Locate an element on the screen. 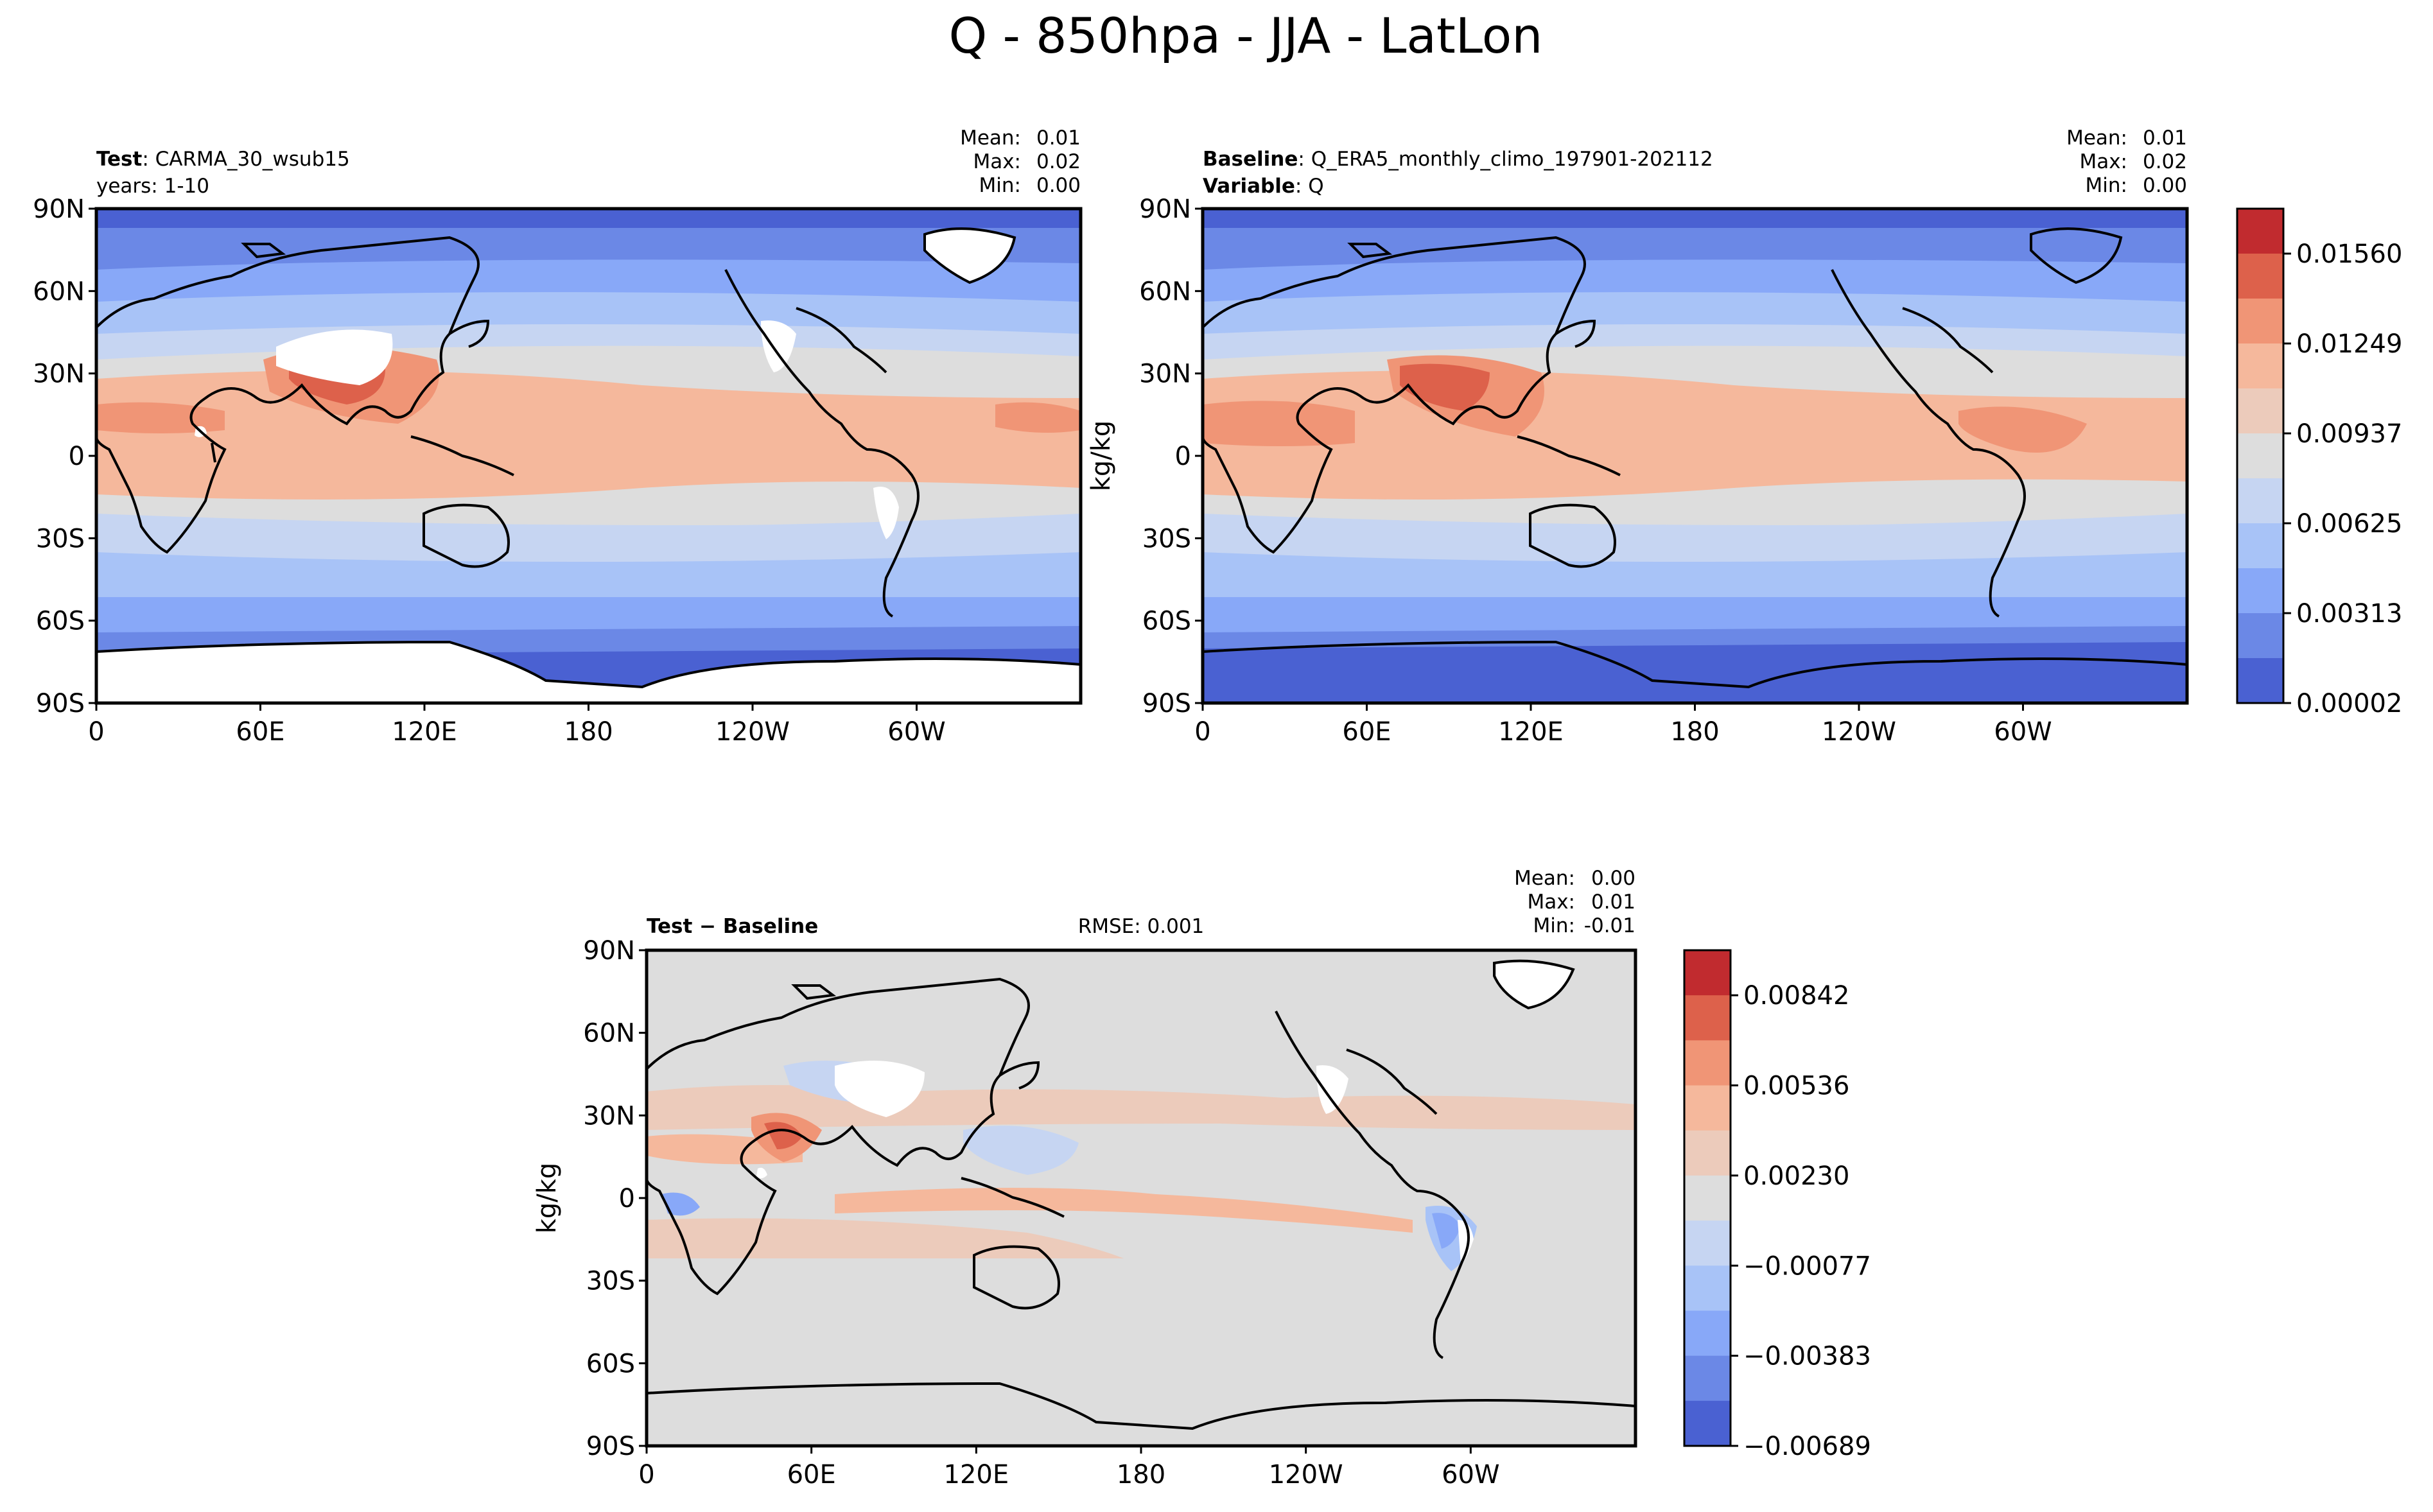 The height and width of the screenshot is (1512, 2433). diff-colorbar-tick-label: 0.00842 is located at coordinates (1796, 996).